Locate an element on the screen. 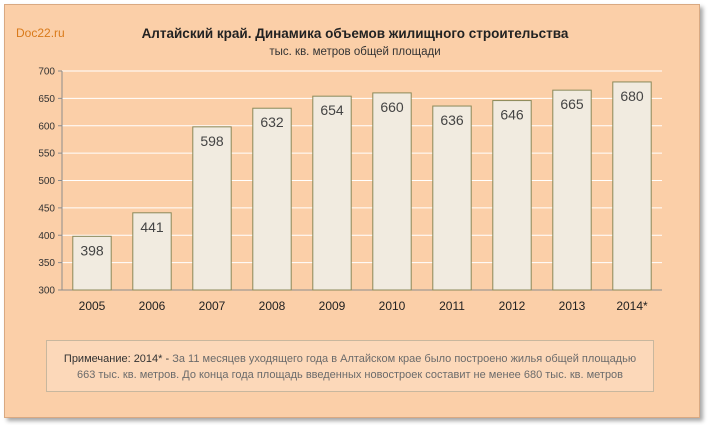 Image resolution: width=710 pixels, height=425 pixels. y-tick-label: 650 is located at coordinates (46, 99).